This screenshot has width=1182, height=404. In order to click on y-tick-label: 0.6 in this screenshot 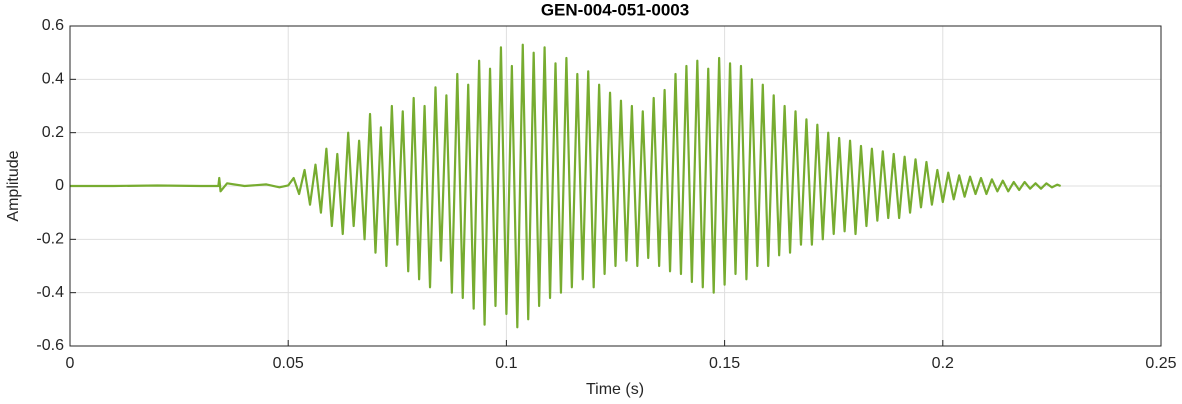, I will do `click(53, 25)`.